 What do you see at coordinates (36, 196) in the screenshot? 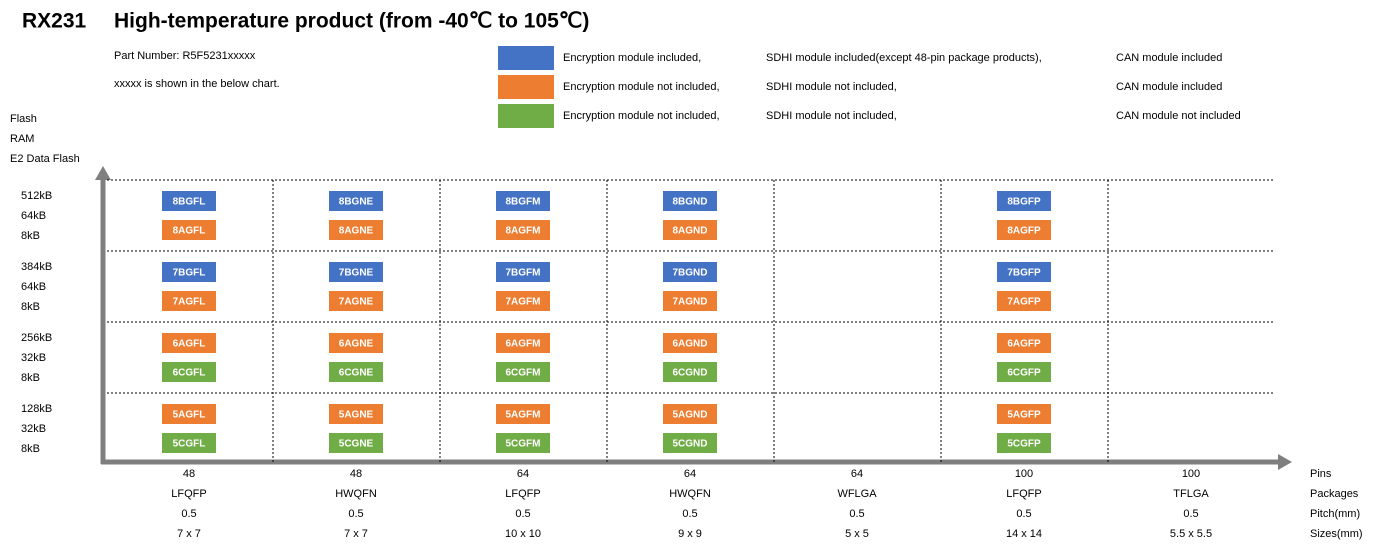
I see `row-label: 512kB` at bounding box center [36, 196].